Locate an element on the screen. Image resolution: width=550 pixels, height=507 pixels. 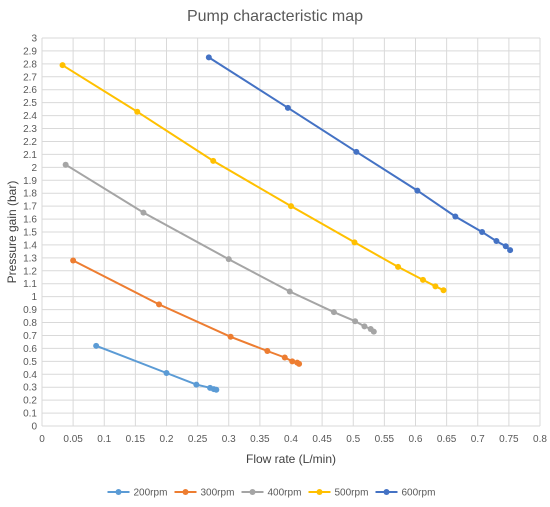
legend-item: 300rpm is located at coordinates (204, 493).